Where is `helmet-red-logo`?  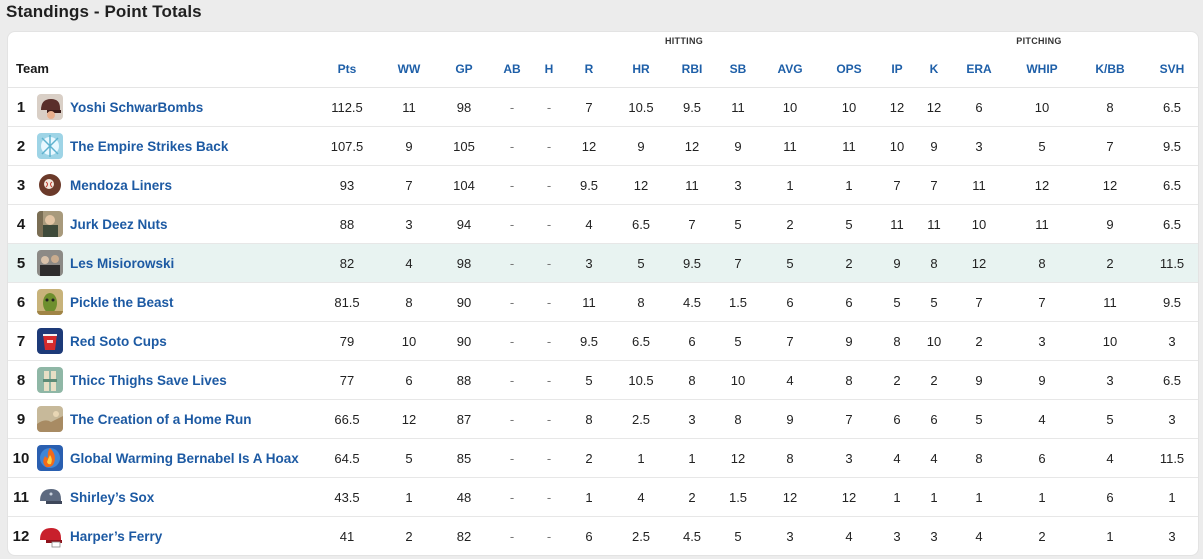 helmet-red-logo is located at coordinates (50, 536).